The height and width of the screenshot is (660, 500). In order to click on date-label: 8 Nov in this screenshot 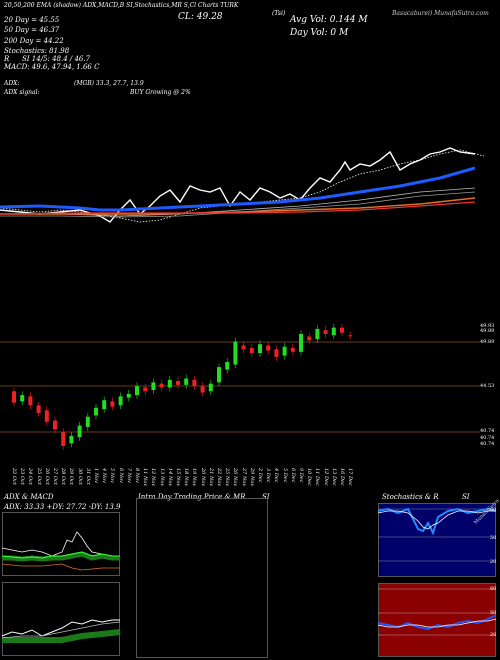, I will do `click(137, 475)`.